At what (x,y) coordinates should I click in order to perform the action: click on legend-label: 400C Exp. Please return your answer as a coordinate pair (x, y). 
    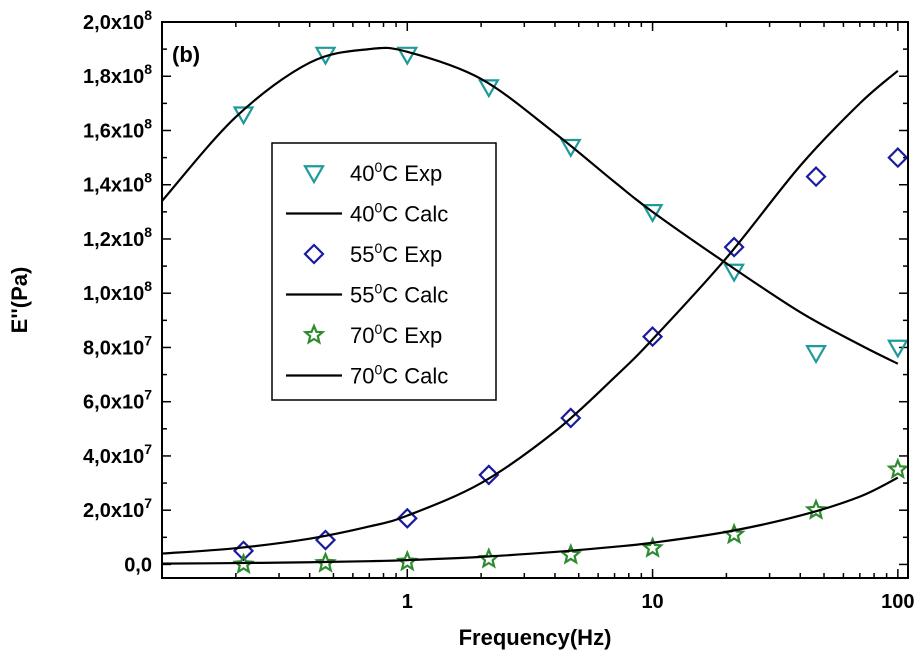
    Looking at the image, I should click on (396, 172).